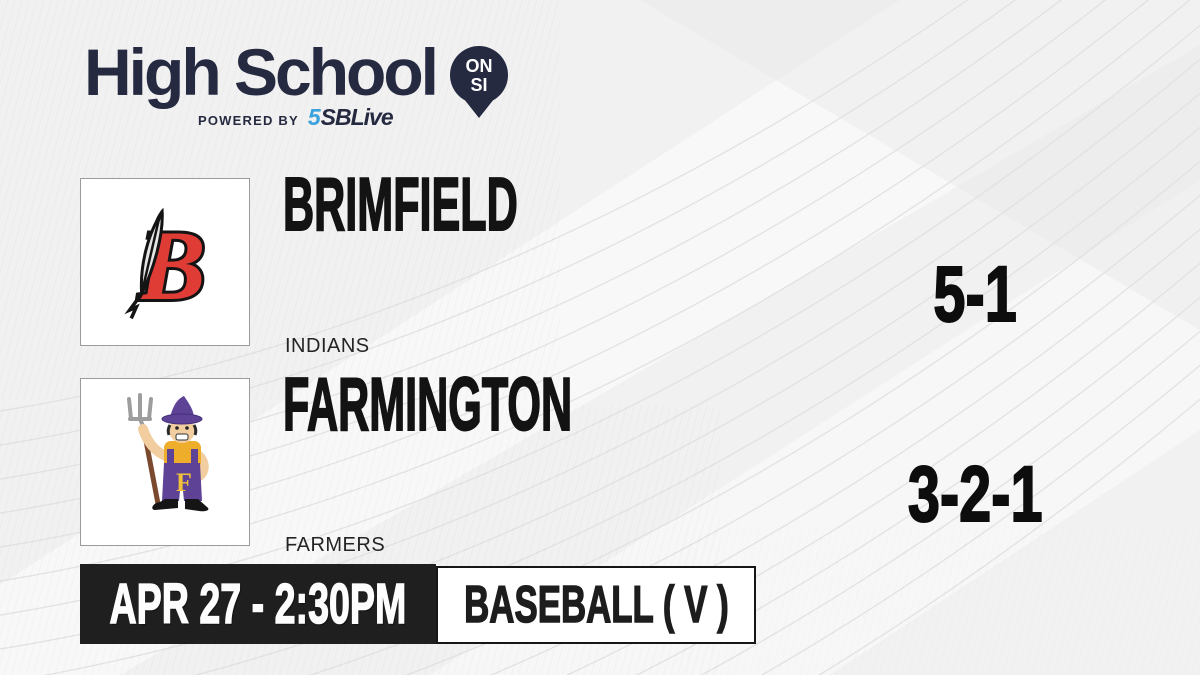 The height and width of the screenshot is (675, 1200). I want to click on farmington-logo-box: F, so click(165, 462).